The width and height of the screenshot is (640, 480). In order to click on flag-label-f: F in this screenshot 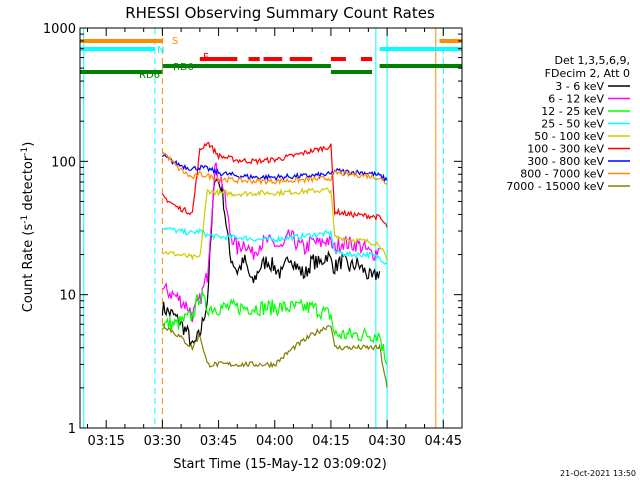, I will do `click(206, 57)`.